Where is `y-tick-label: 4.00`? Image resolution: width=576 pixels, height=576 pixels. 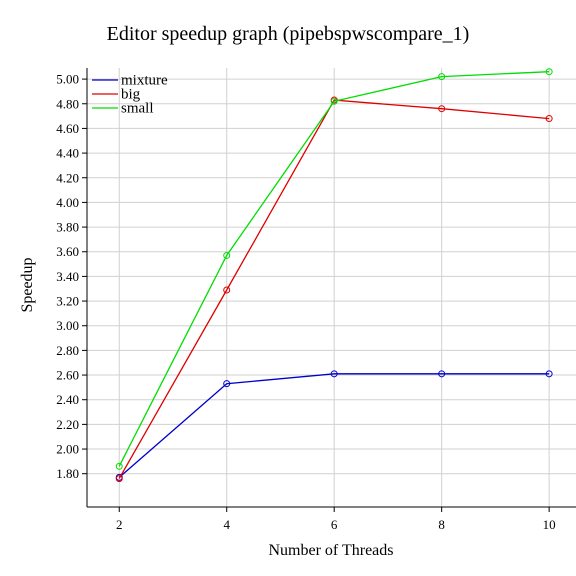 y-tick-label: 4.00 is located at coordinates (67, 202).